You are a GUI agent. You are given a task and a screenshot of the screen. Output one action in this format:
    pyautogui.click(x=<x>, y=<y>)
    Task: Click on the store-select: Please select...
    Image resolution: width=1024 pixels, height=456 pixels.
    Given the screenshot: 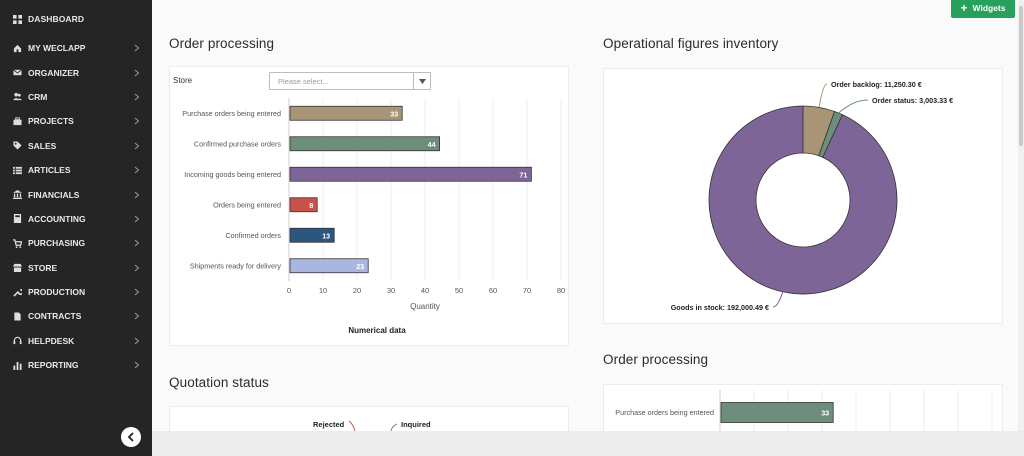 What is the action you would take?
    pyautogui.click(x=350, y=81)
    